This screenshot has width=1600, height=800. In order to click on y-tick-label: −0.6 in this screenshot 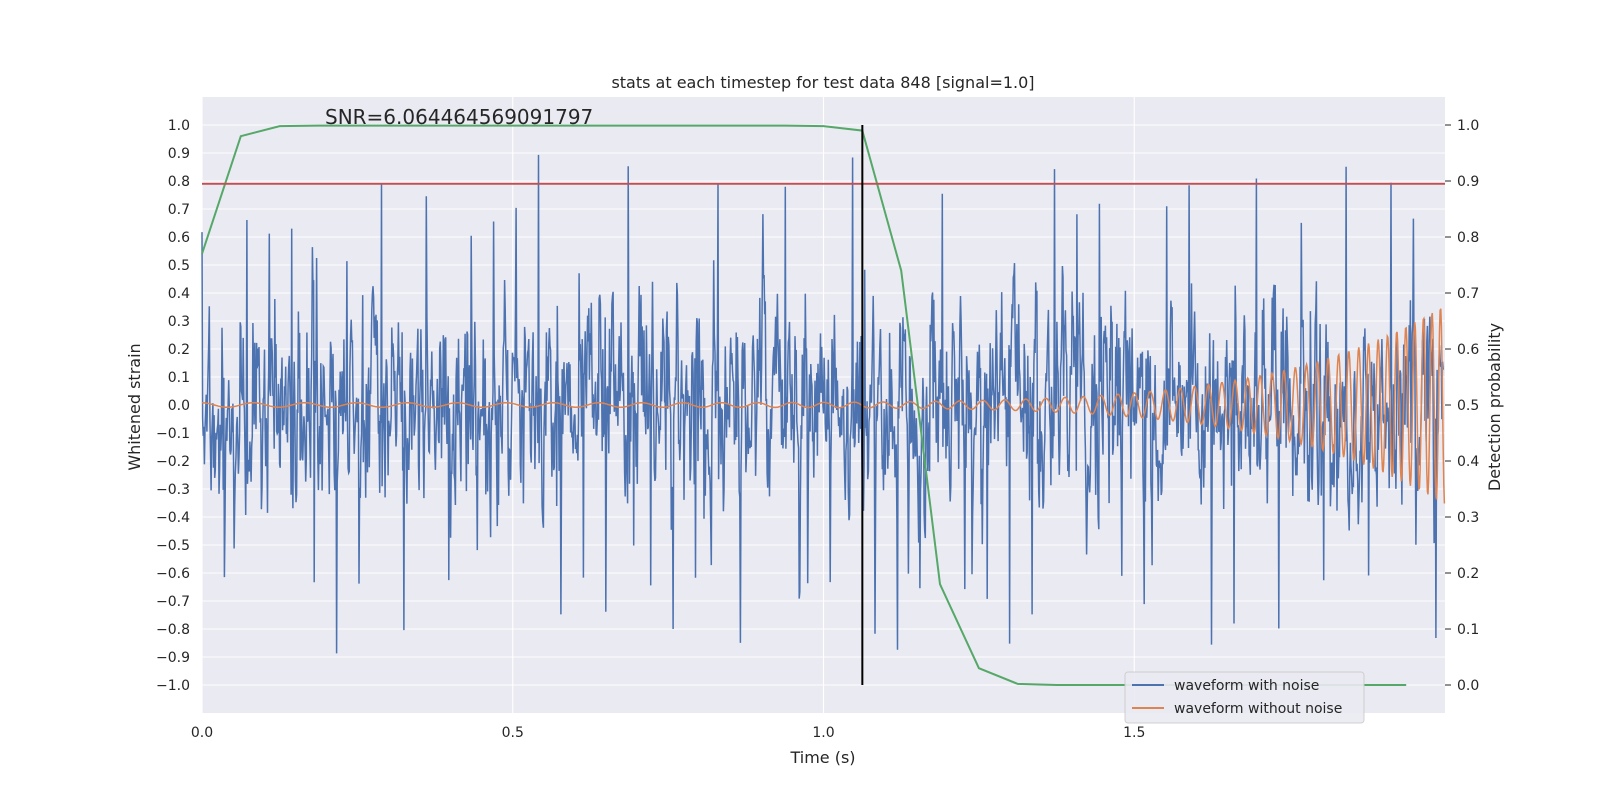, I will do `click(173, 574)`.